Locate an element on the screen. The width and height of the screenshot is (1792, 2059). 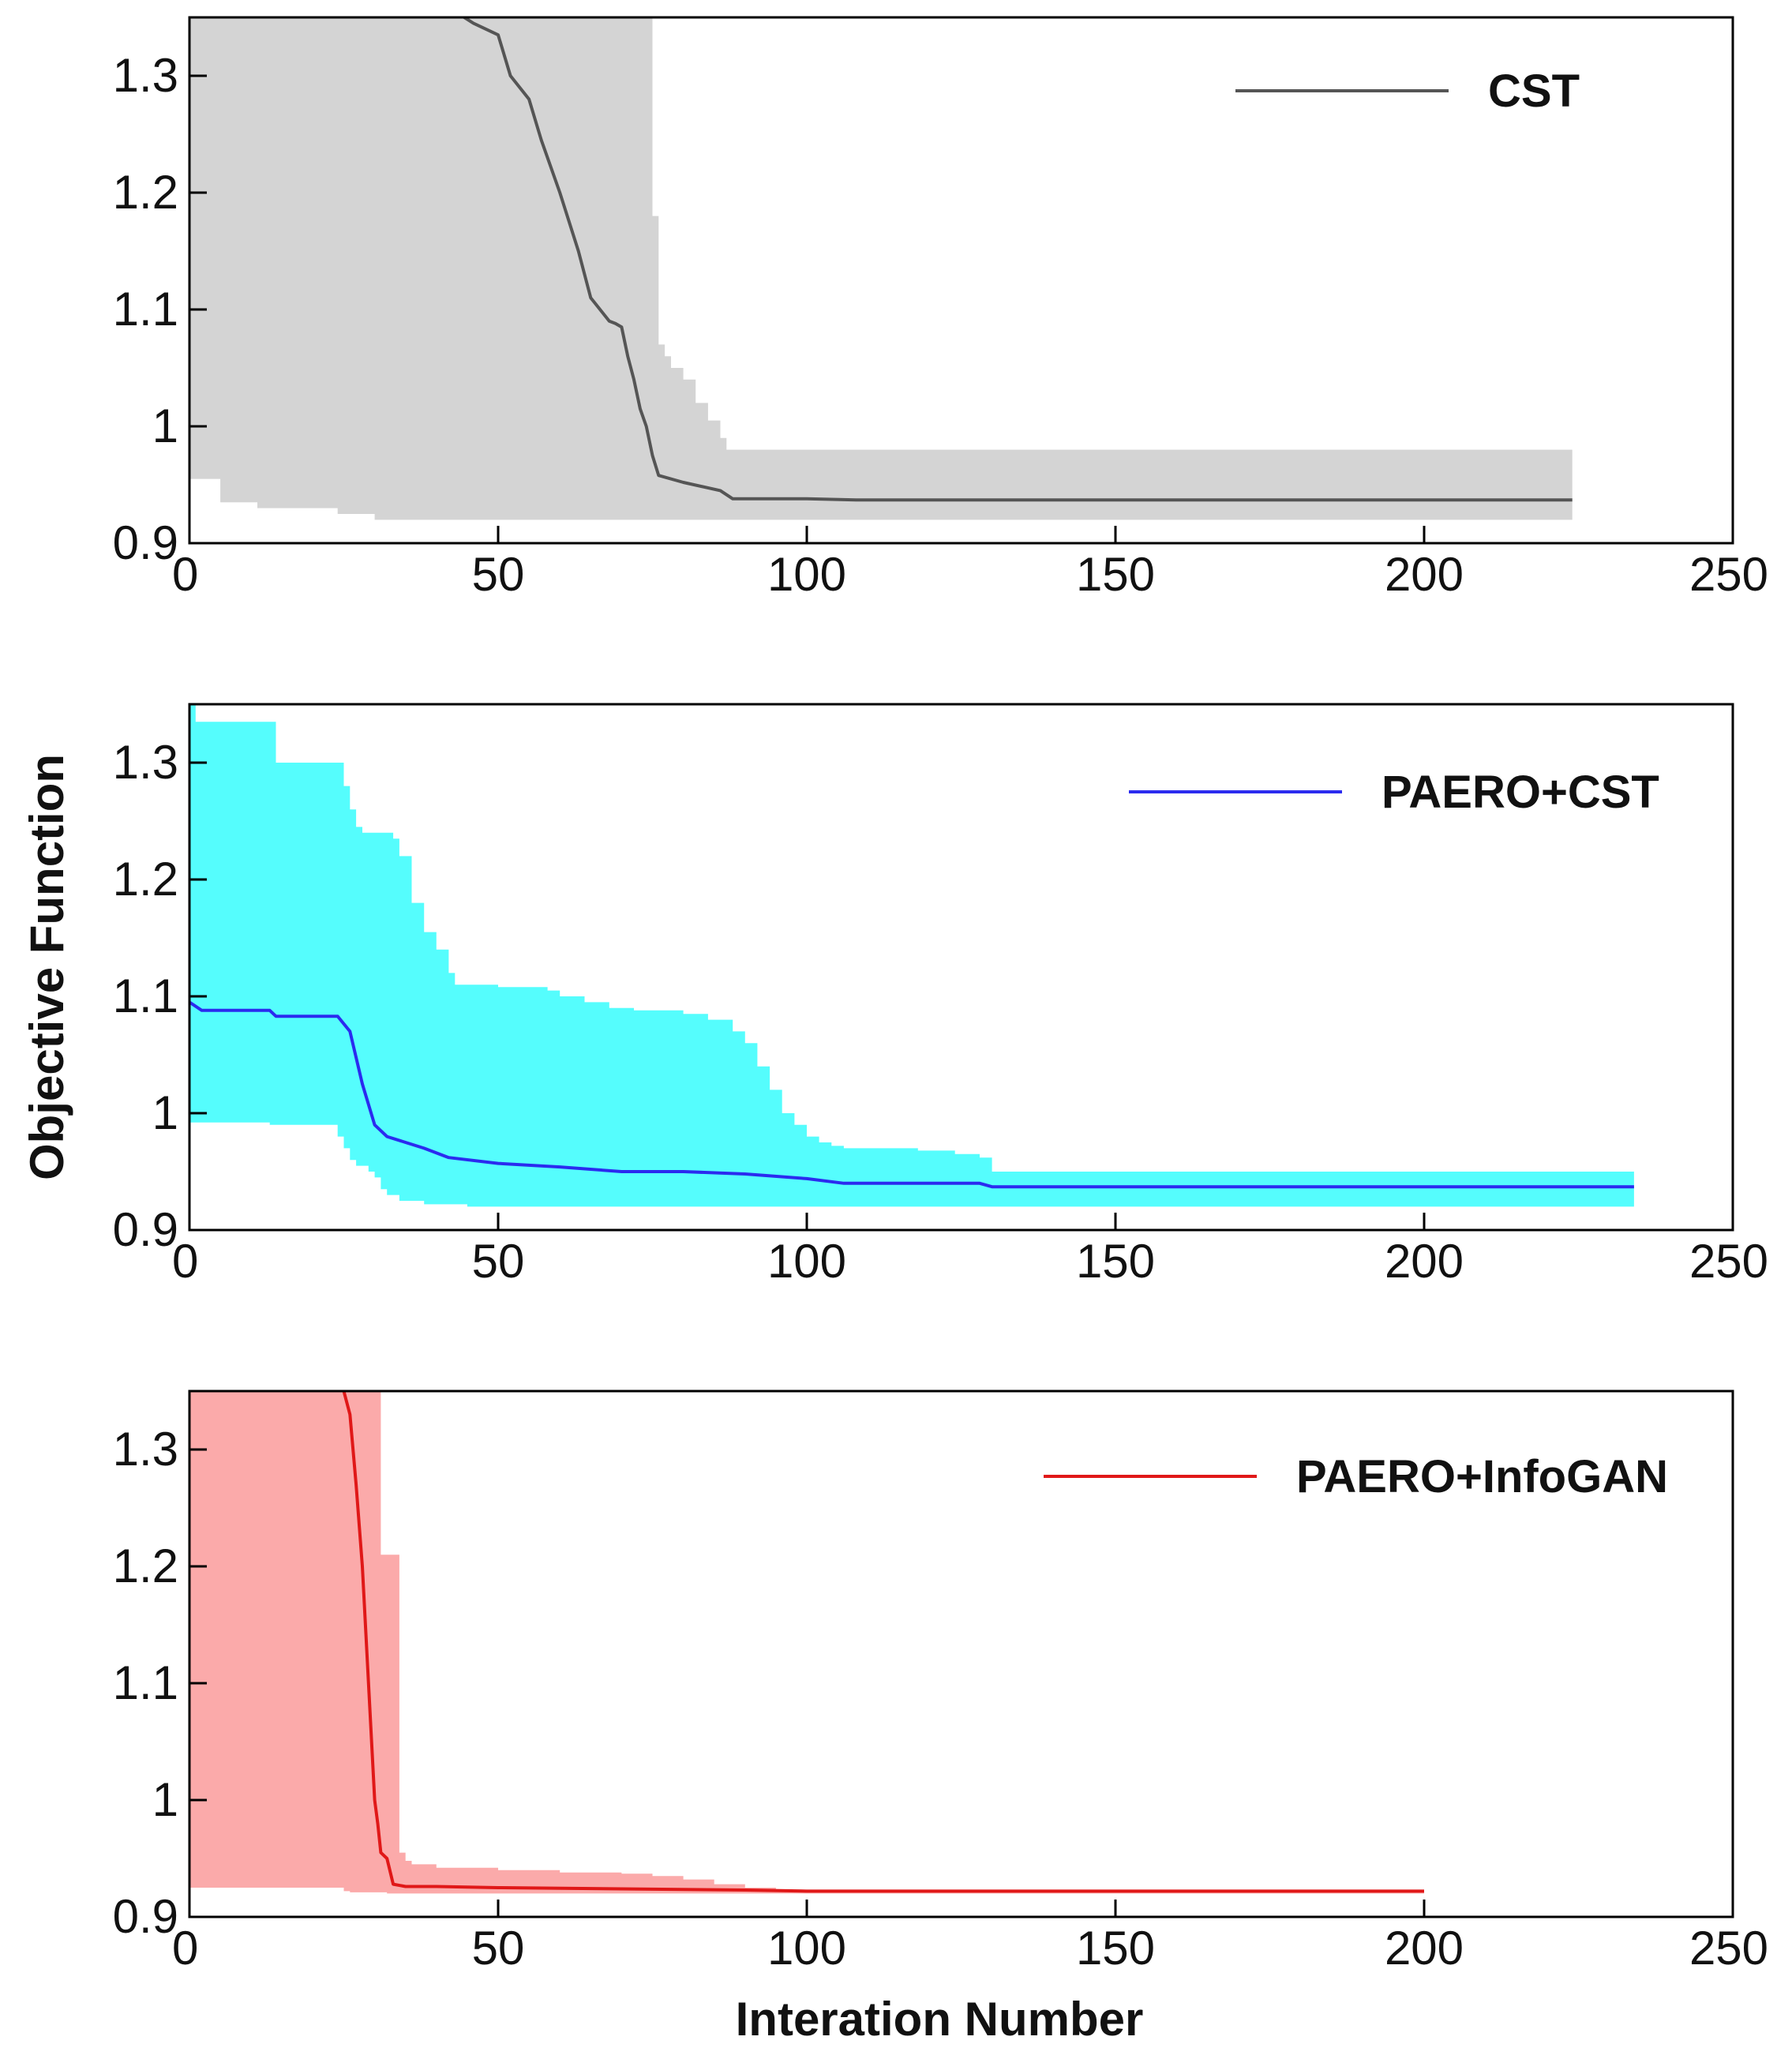
legend-label: PAERO+InfoGAN is located at coordinates (1482, 1477).